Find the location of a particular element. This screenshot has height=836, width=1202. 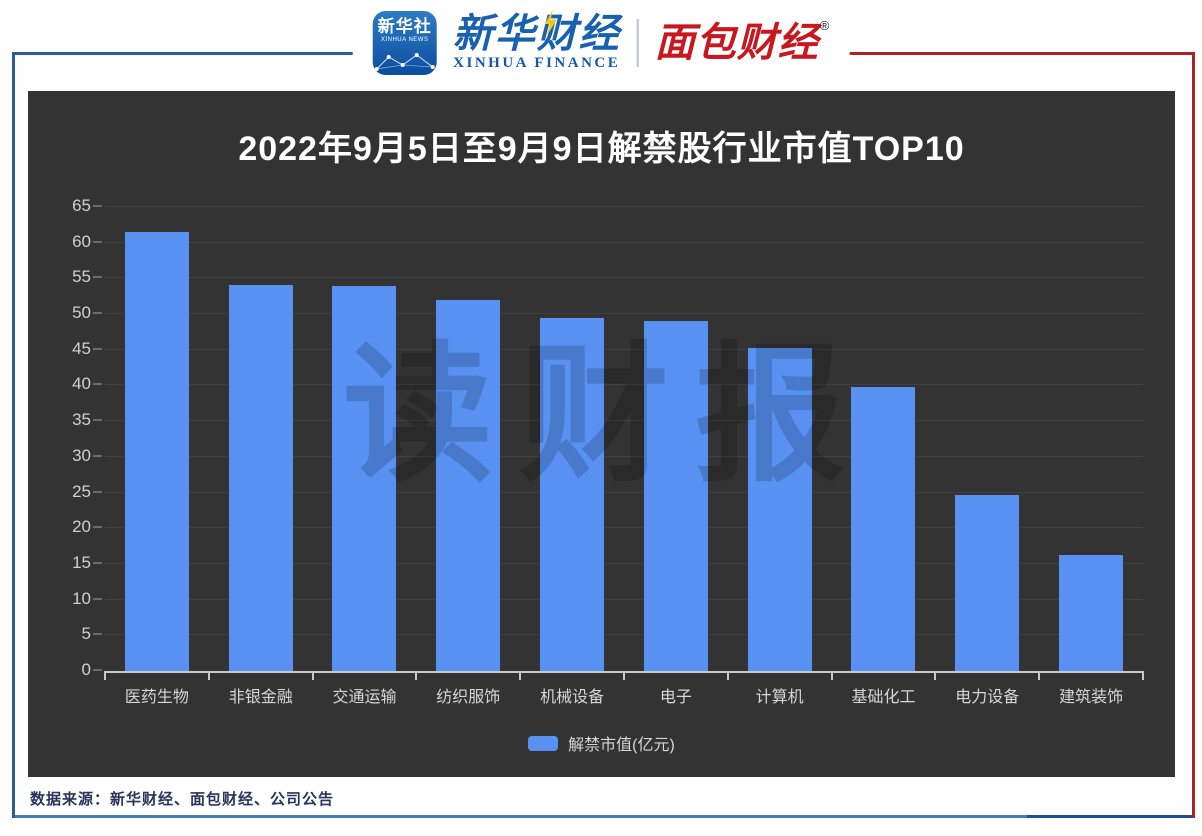

y-axis-label: 55 is located at coordinates (81, 277).